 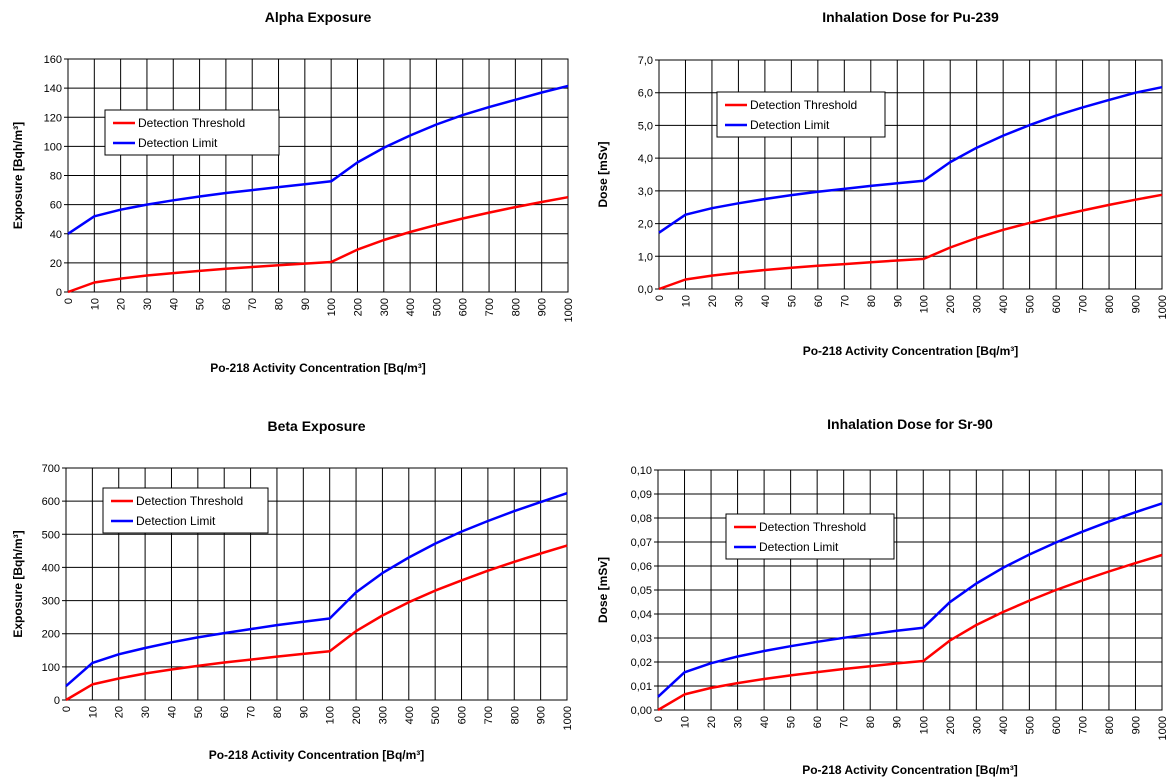 I want to click on y-tick-label: 0,06, so click(x=641, y=567).